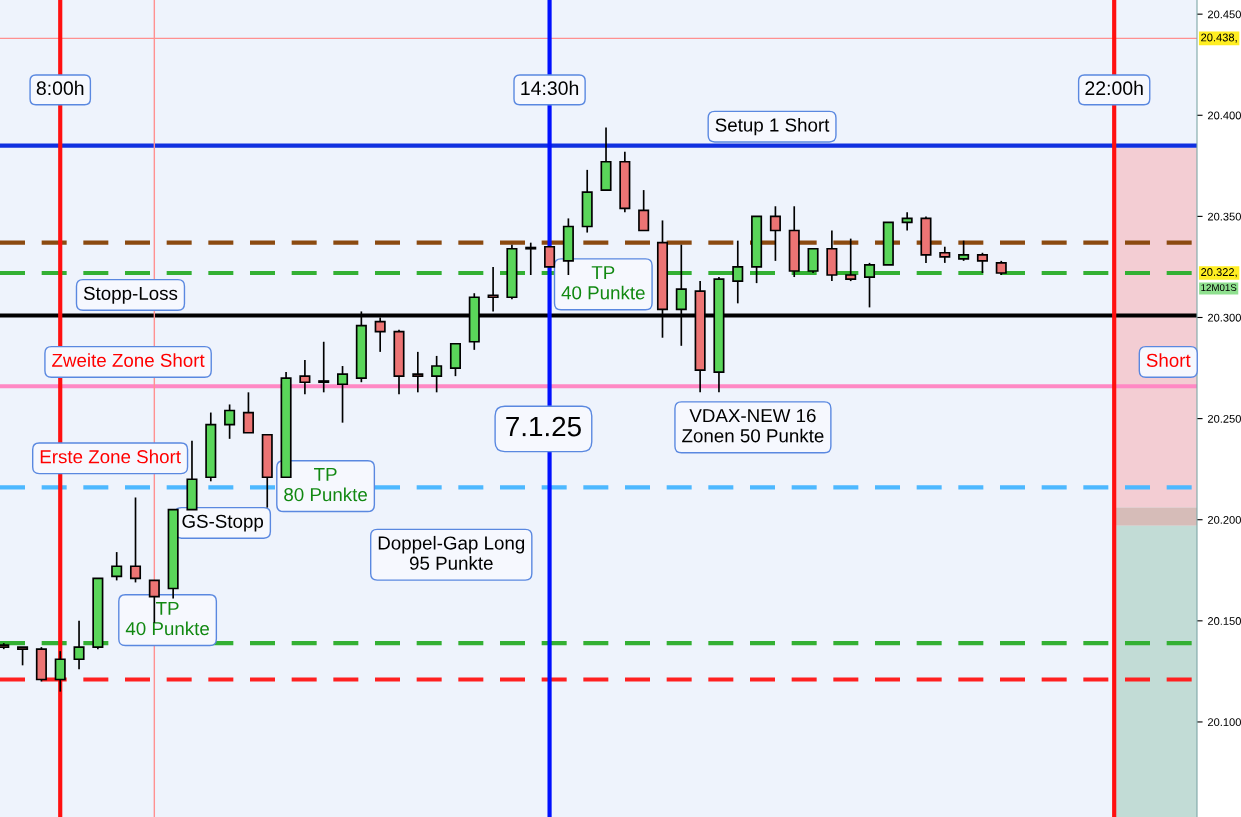  Describe the element at coordinates (1224, 216) in the screenshot. I see `y-tick-label: 20.350` at that location.